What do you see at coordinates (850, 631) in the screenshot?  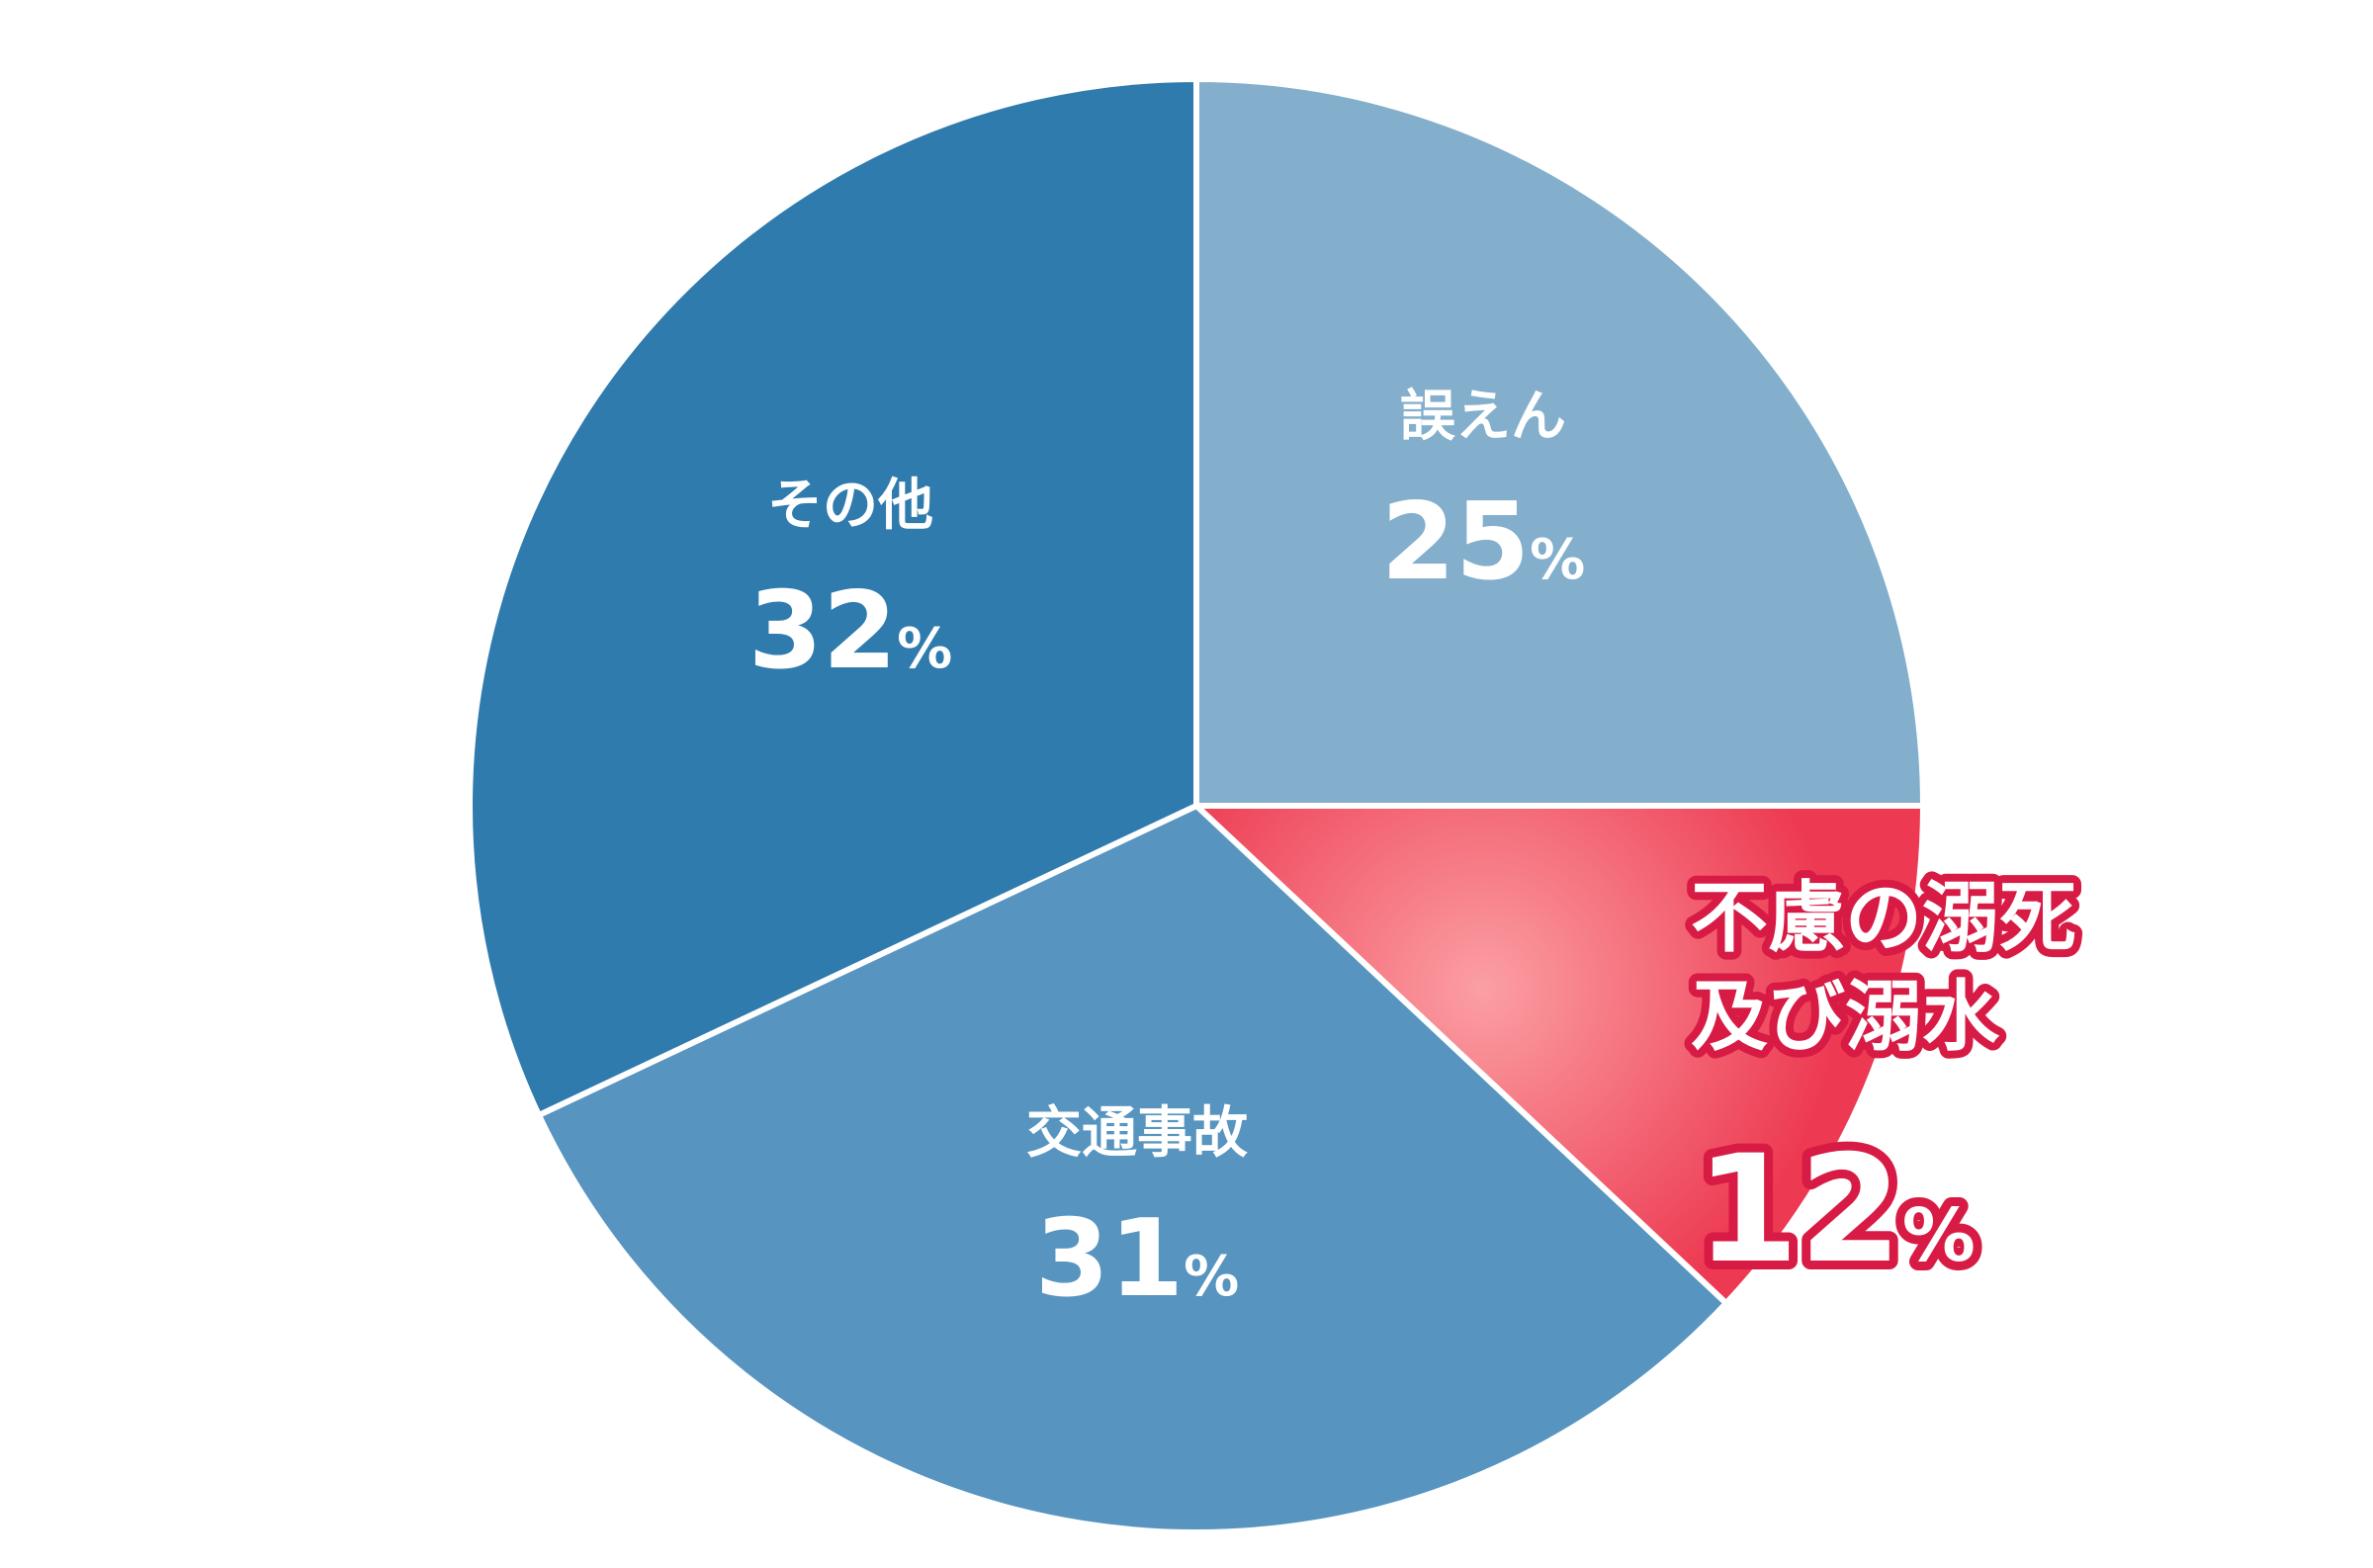 I see `slice-value-4: 32%` at bounding box center [850, 631].